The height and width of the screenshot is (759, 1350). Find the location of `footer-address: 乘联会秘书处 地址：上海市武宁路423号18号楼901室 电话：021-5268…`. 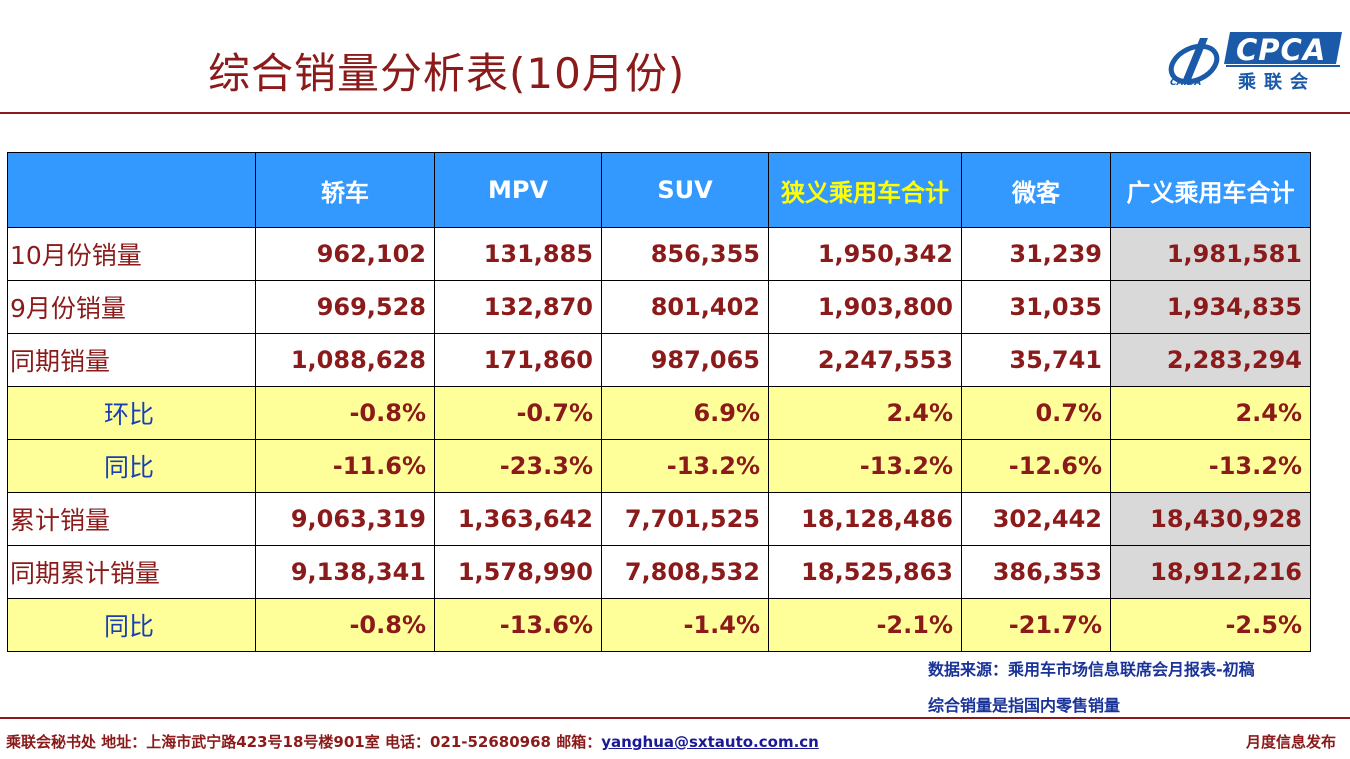

footer-address: 乘联会秘书处 地址：上海市武宁路423号18号楼901室 电话：021-5268… is located at coordinates (304, 742).